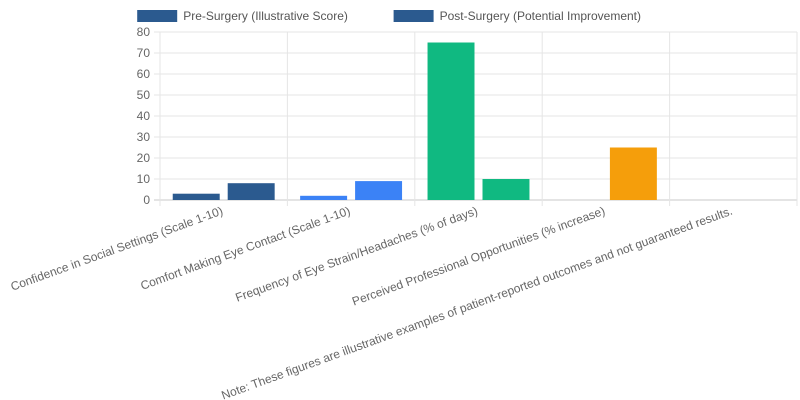 The height and width of the screenshot is (400, 800). Describe the element at coordinates (144, 95) in the screenshot. I see `y-tick-label: 50` at that location.